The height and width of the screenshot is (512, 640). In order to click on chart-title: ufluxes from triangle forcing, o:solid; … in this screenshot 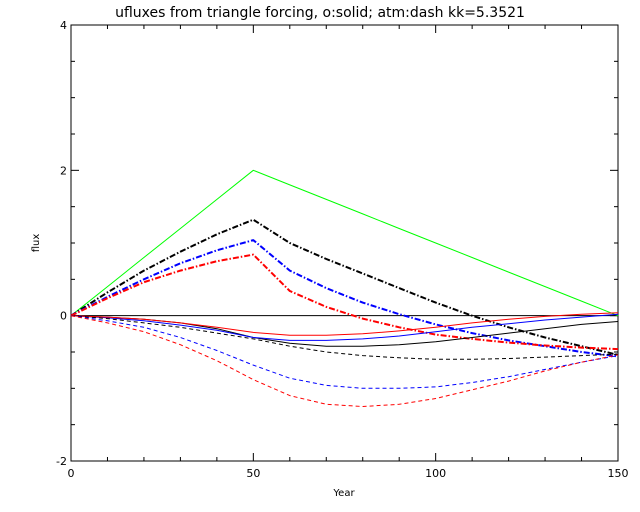, I will do `click(320, 13)`.